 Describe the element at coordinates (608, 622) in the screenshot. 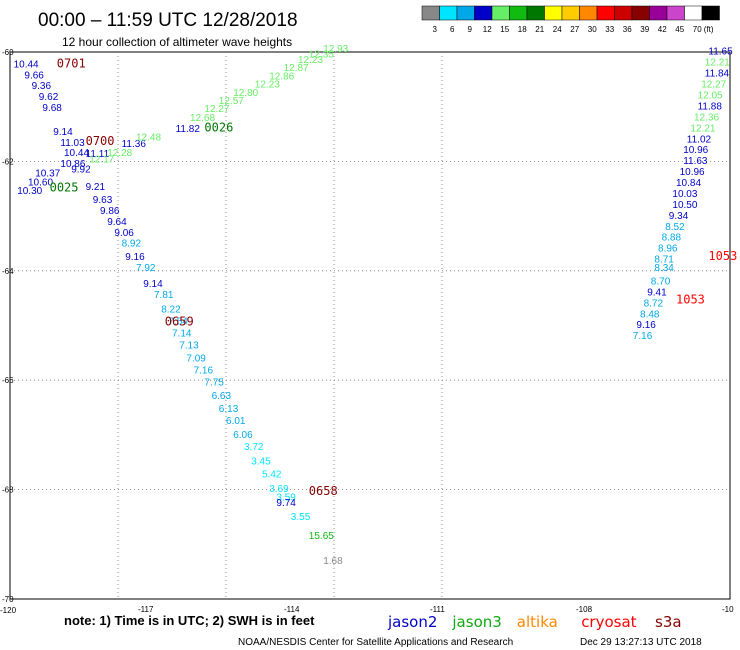

I see `satellite-name: cryosat` at that location.